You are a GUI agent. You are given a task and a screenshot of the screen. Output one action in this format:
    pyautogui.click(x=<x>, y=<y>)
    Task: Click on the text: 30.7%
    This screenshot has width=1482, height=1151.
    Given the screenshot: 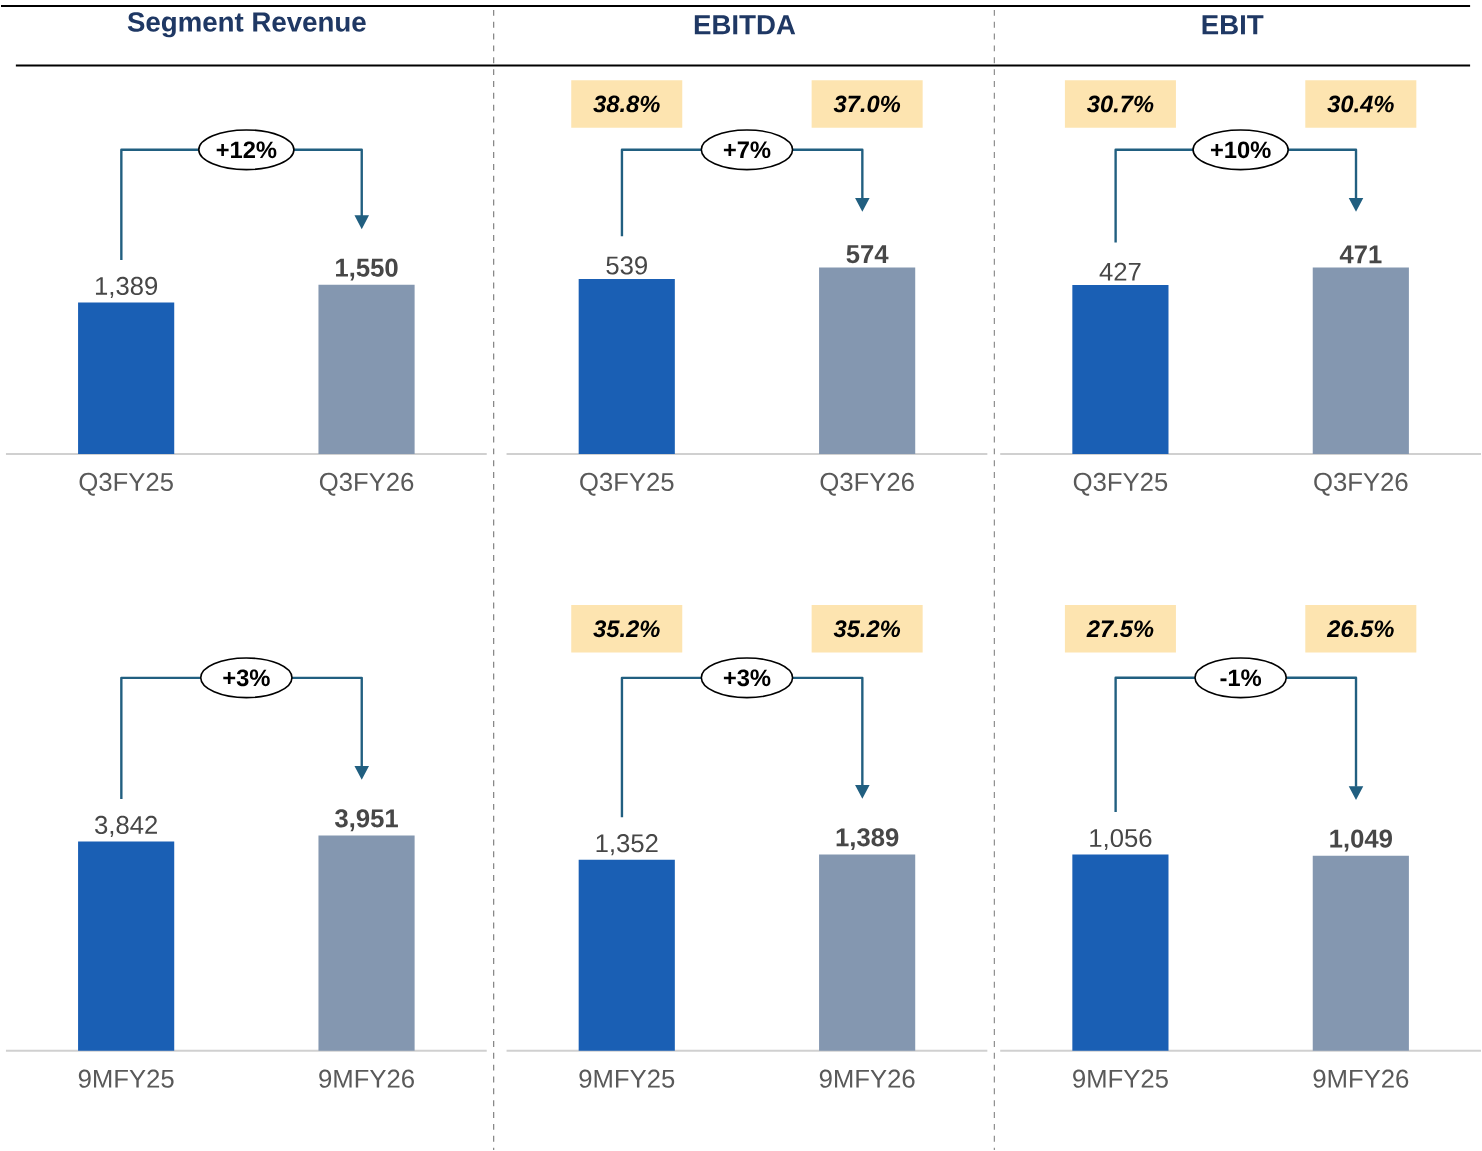 What is the action you would take?
    pyautogui.click(x=1120, y=104)
    